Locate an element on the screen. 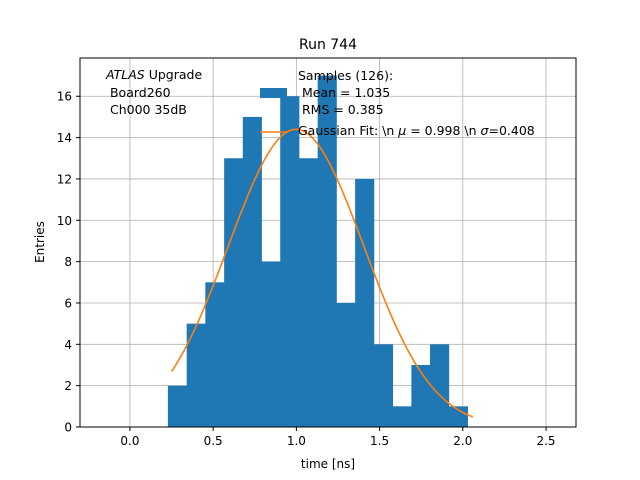 Image resolution: width=640 pixels, height=480 pixels. x-tick-label-4: 2.0 is located at coordinates (462, 441).